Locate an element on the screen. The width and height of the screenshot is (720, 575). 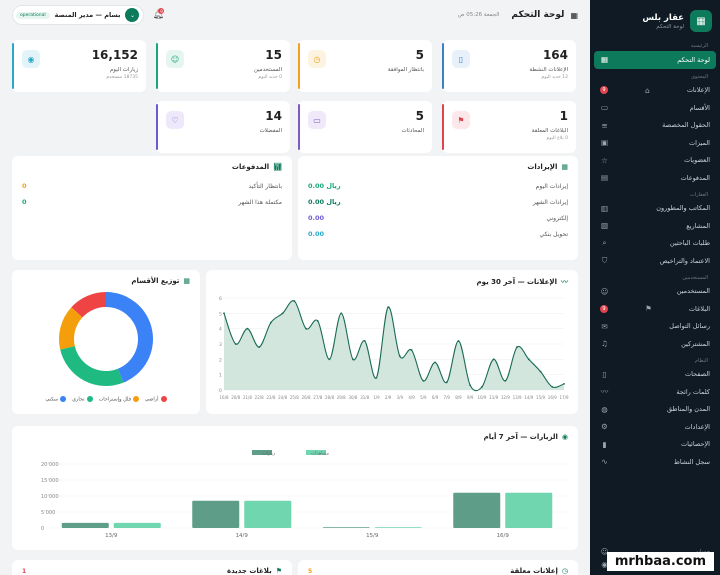
chart-icon: ▮ is located at coordinates (604, 444).